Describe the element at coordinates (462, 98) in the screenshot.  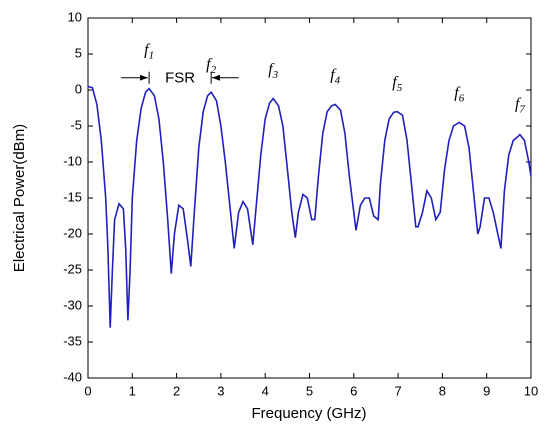
I see `annotation-subscript: 6` at that location.